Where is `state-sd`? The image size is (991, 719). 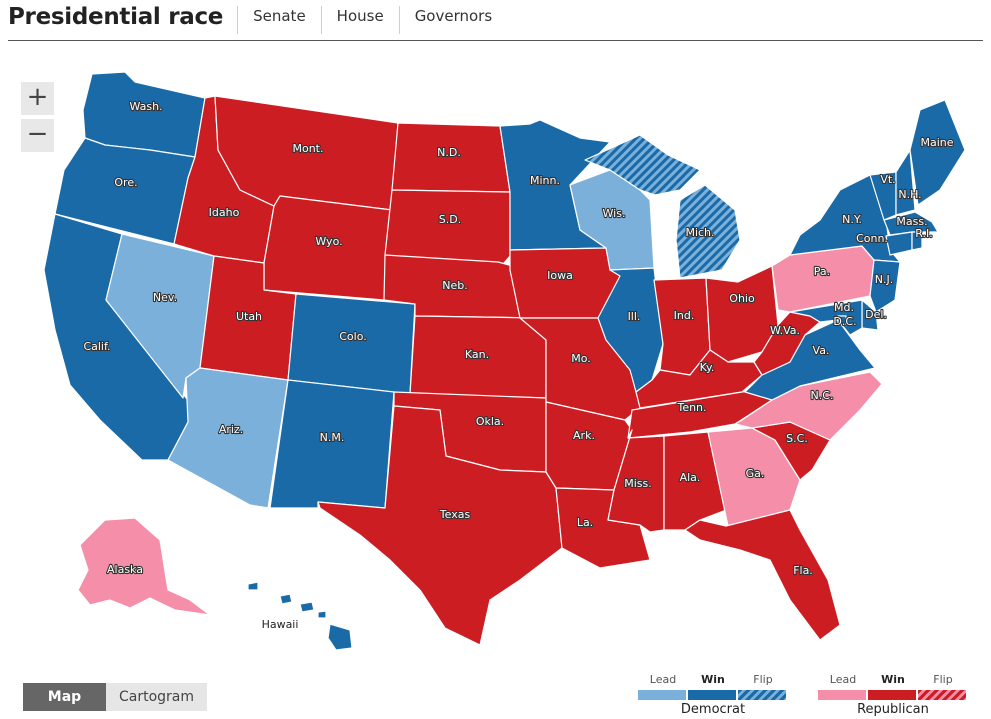
state-sd is located at coordinates (447, 230).